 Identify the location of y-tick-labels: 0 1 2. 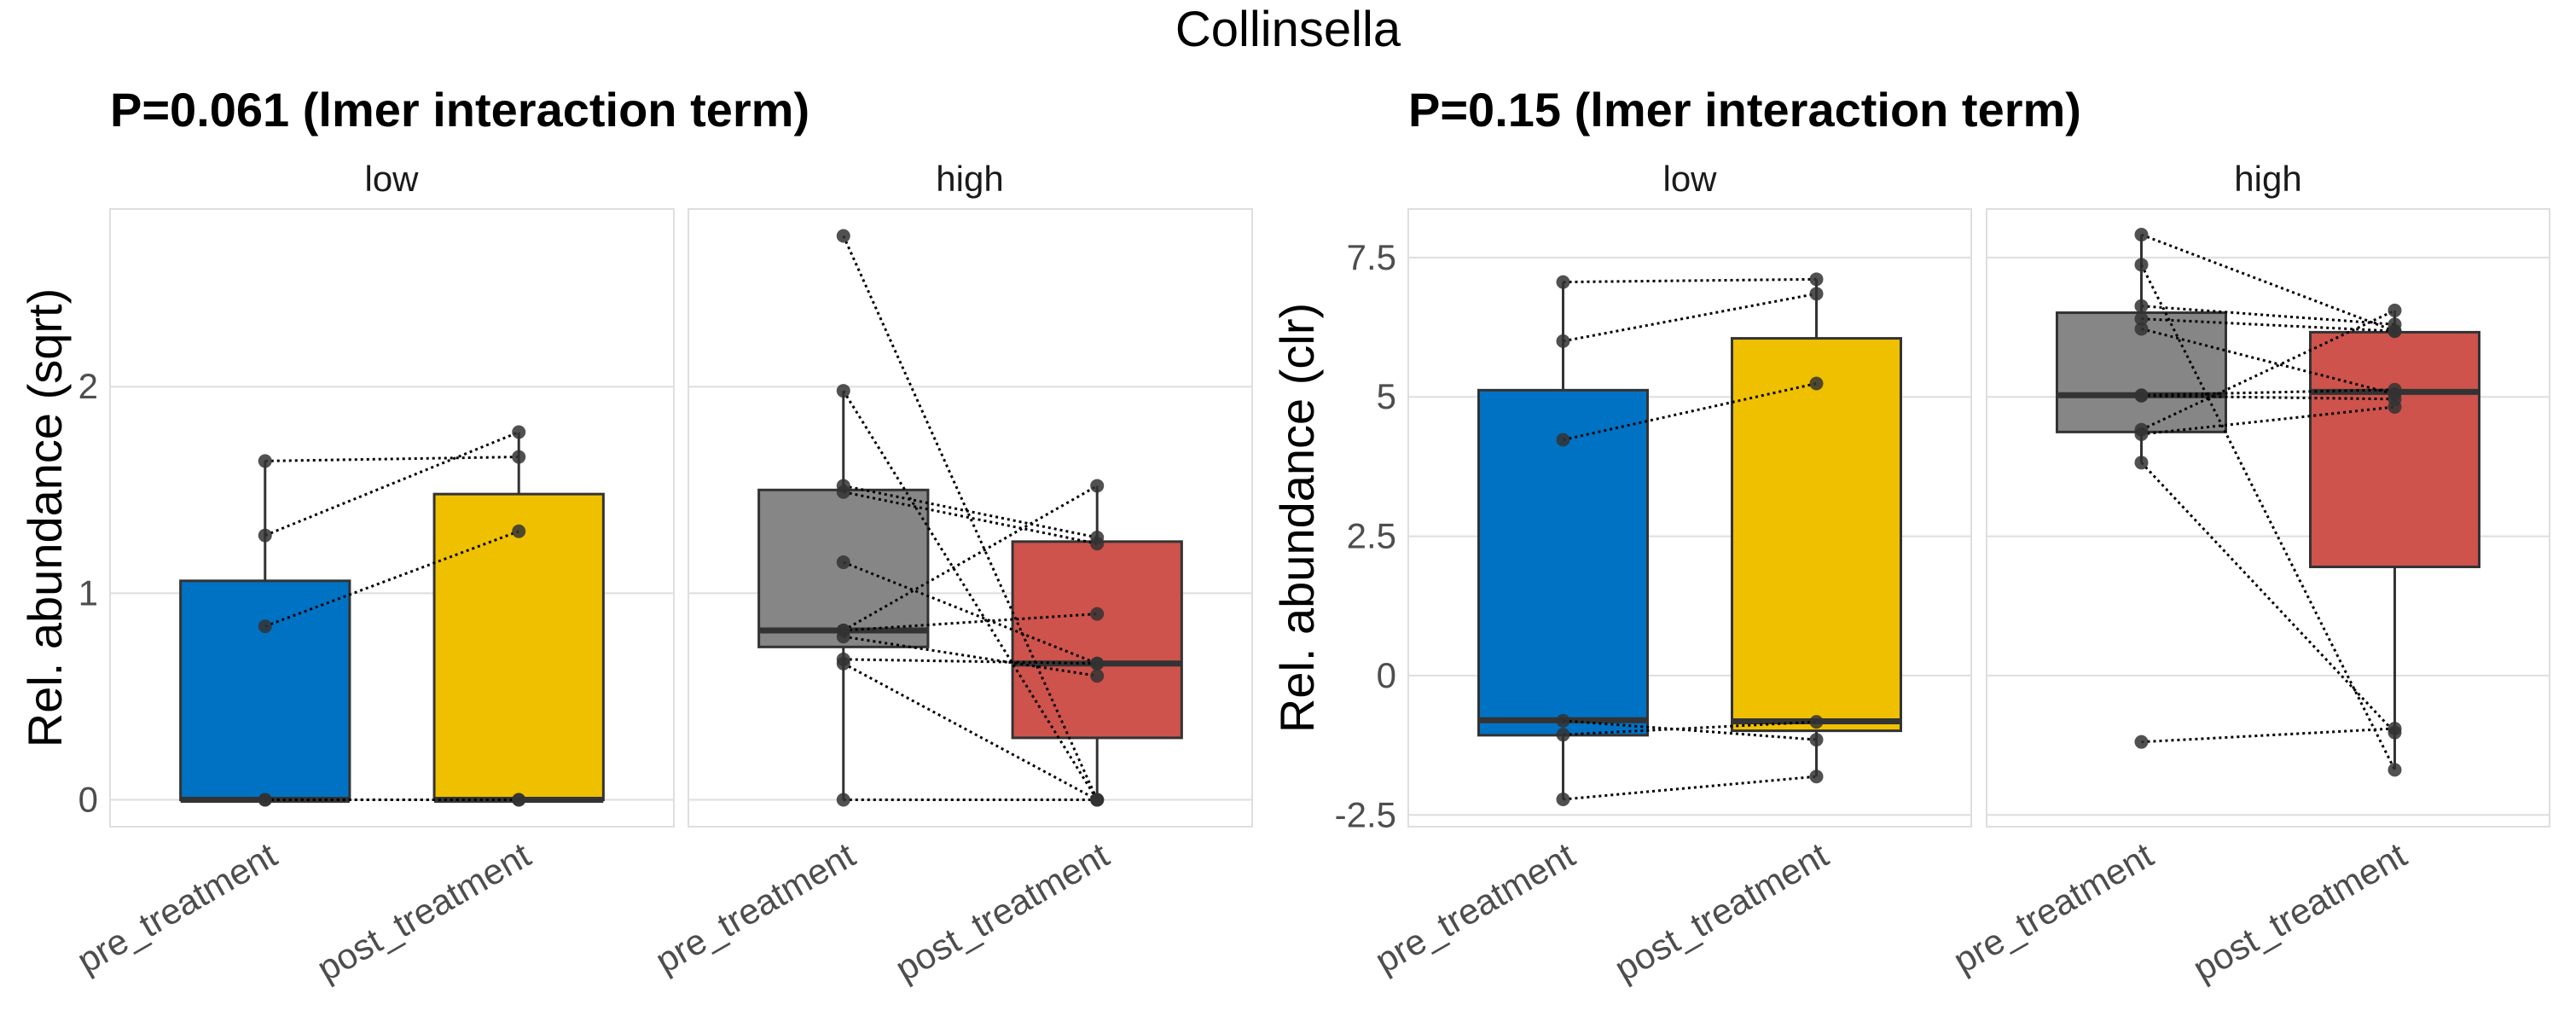
(88, 592).